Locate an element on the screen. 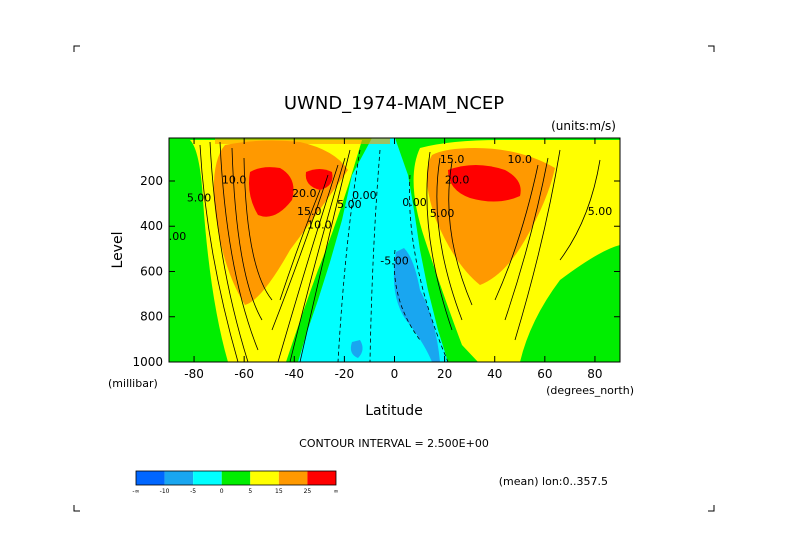  contour-interval-text: CONTOUR INTERVAL = 2.500E+00 is located at coordinates (394, 443).